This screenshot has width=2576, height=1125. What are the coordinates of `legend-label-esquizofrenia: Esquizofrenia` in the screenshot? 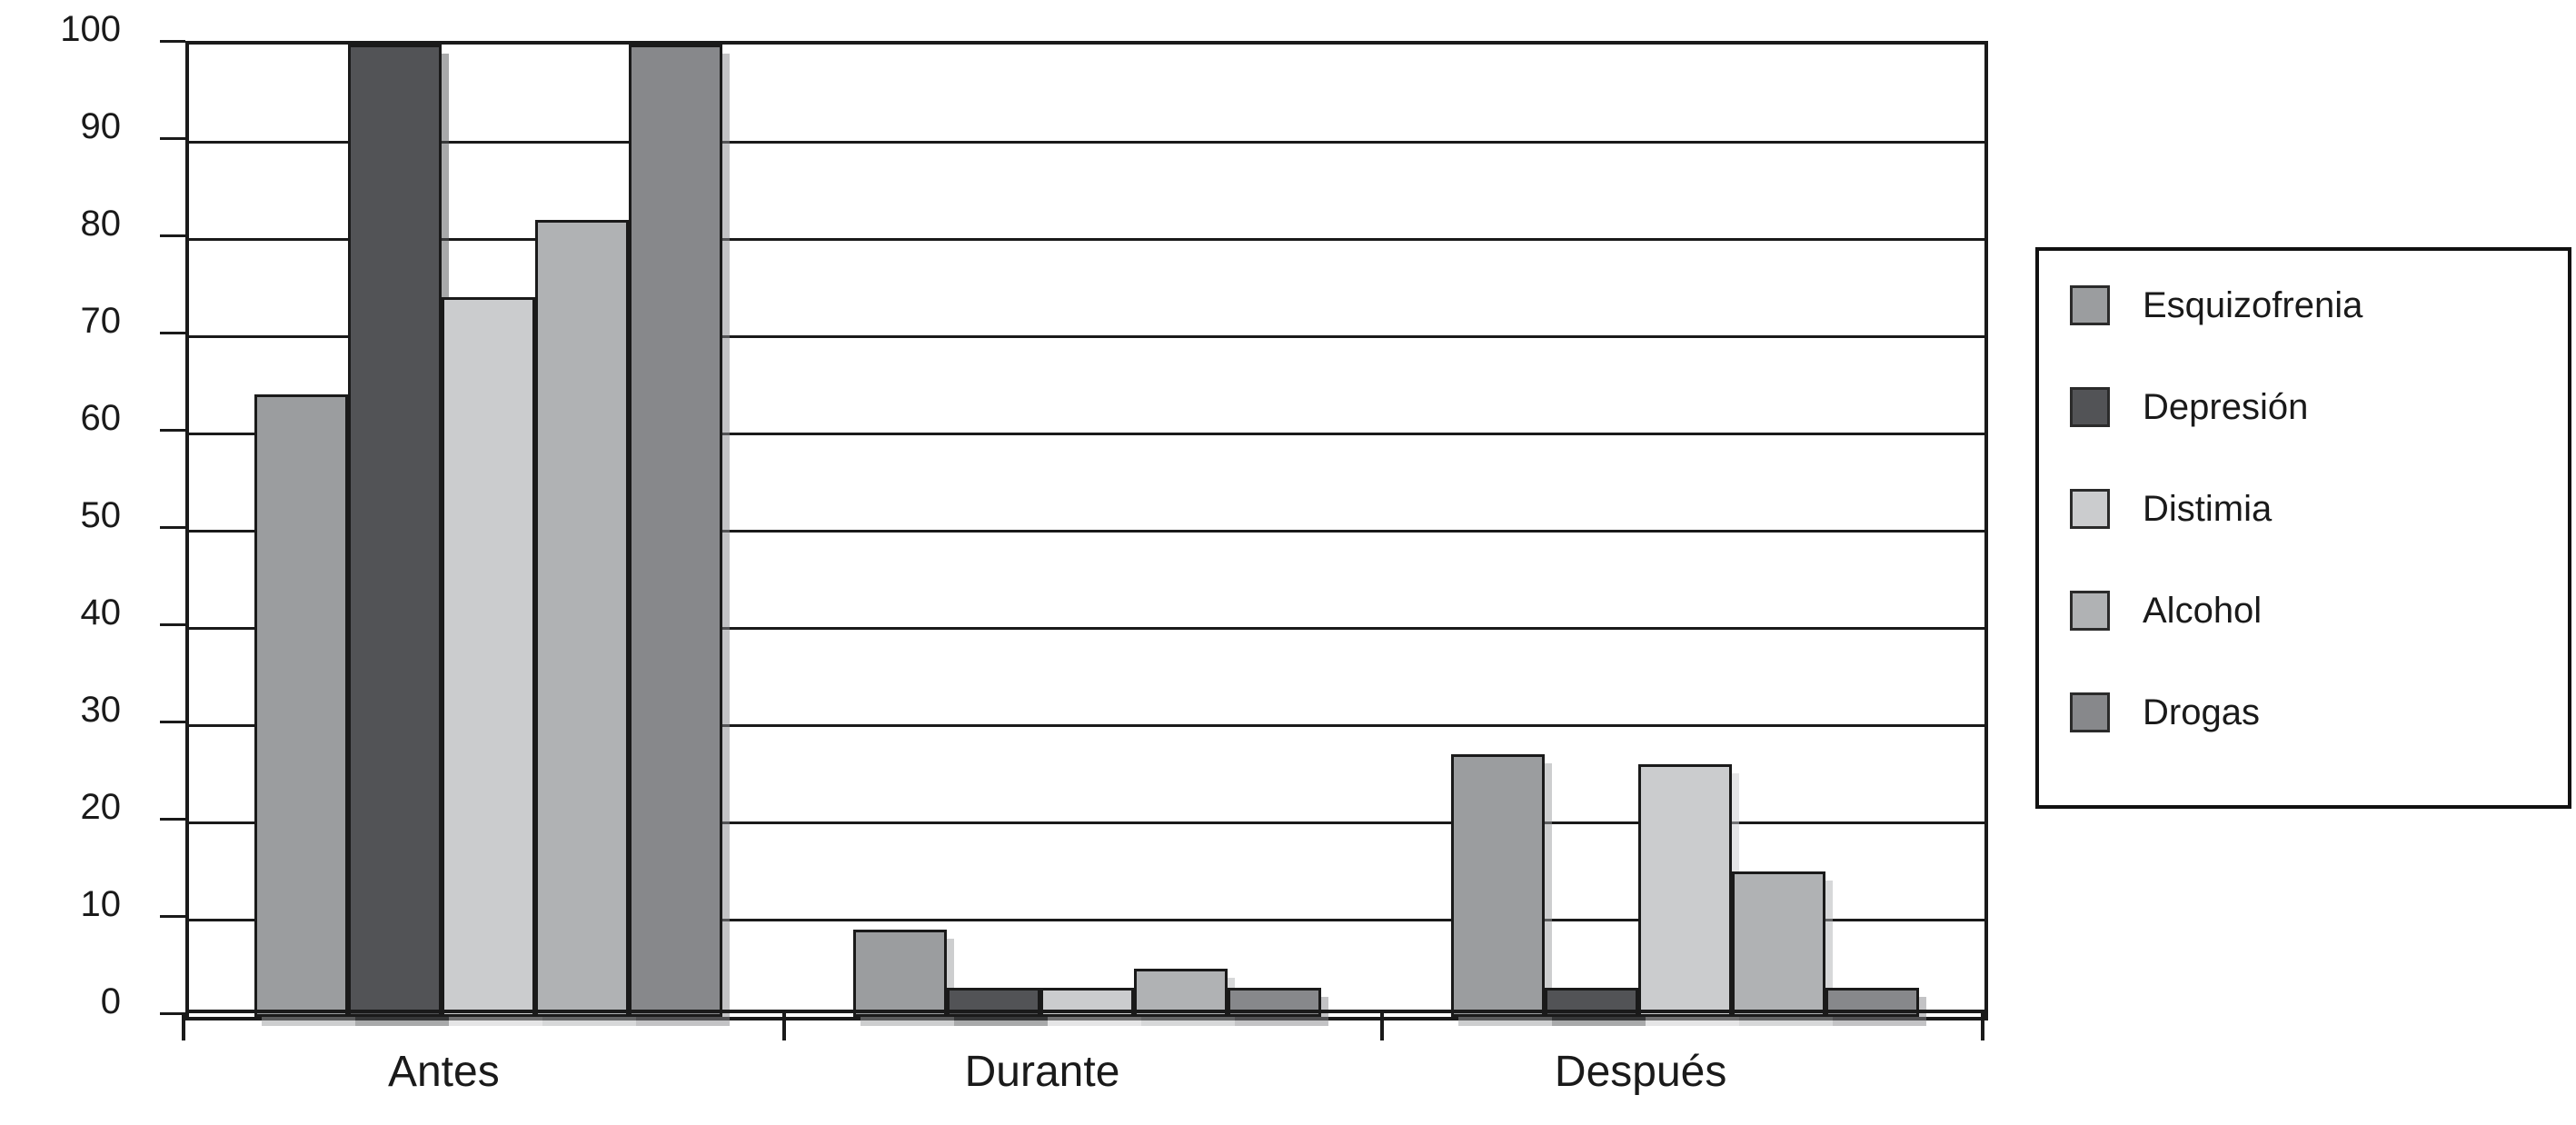 It's located at (2253, 304).